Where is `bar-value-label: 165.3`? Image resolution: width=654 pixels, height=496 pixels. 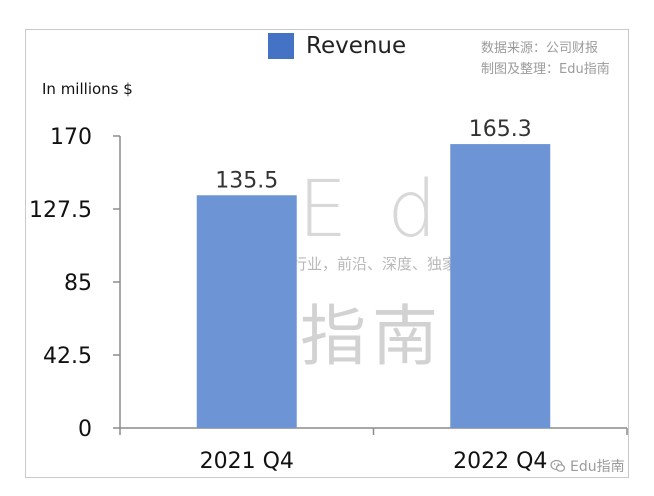
bar-value-label: 165.3 is located at coordinates (500, 129).